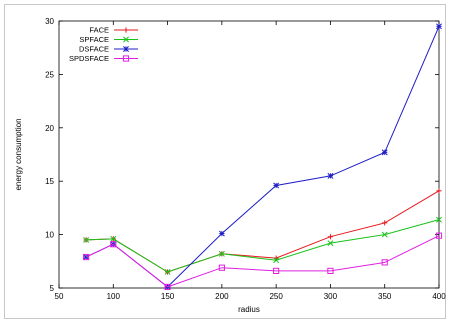  I want to click on x-tick-label: 50, so click(59, 296).